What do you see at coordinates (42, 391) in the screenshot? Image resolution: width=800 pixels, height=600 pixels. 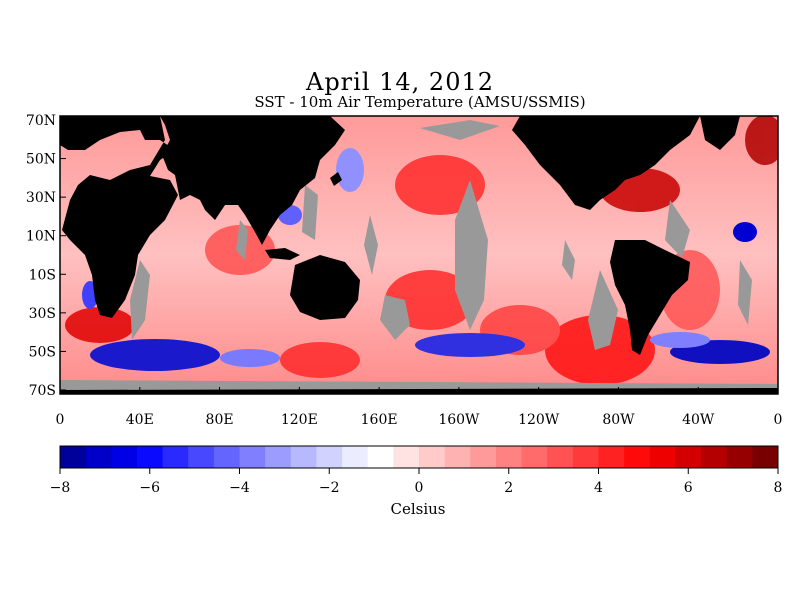 I see `lat-tick-label: 70S` at bounding box center [42, 391].